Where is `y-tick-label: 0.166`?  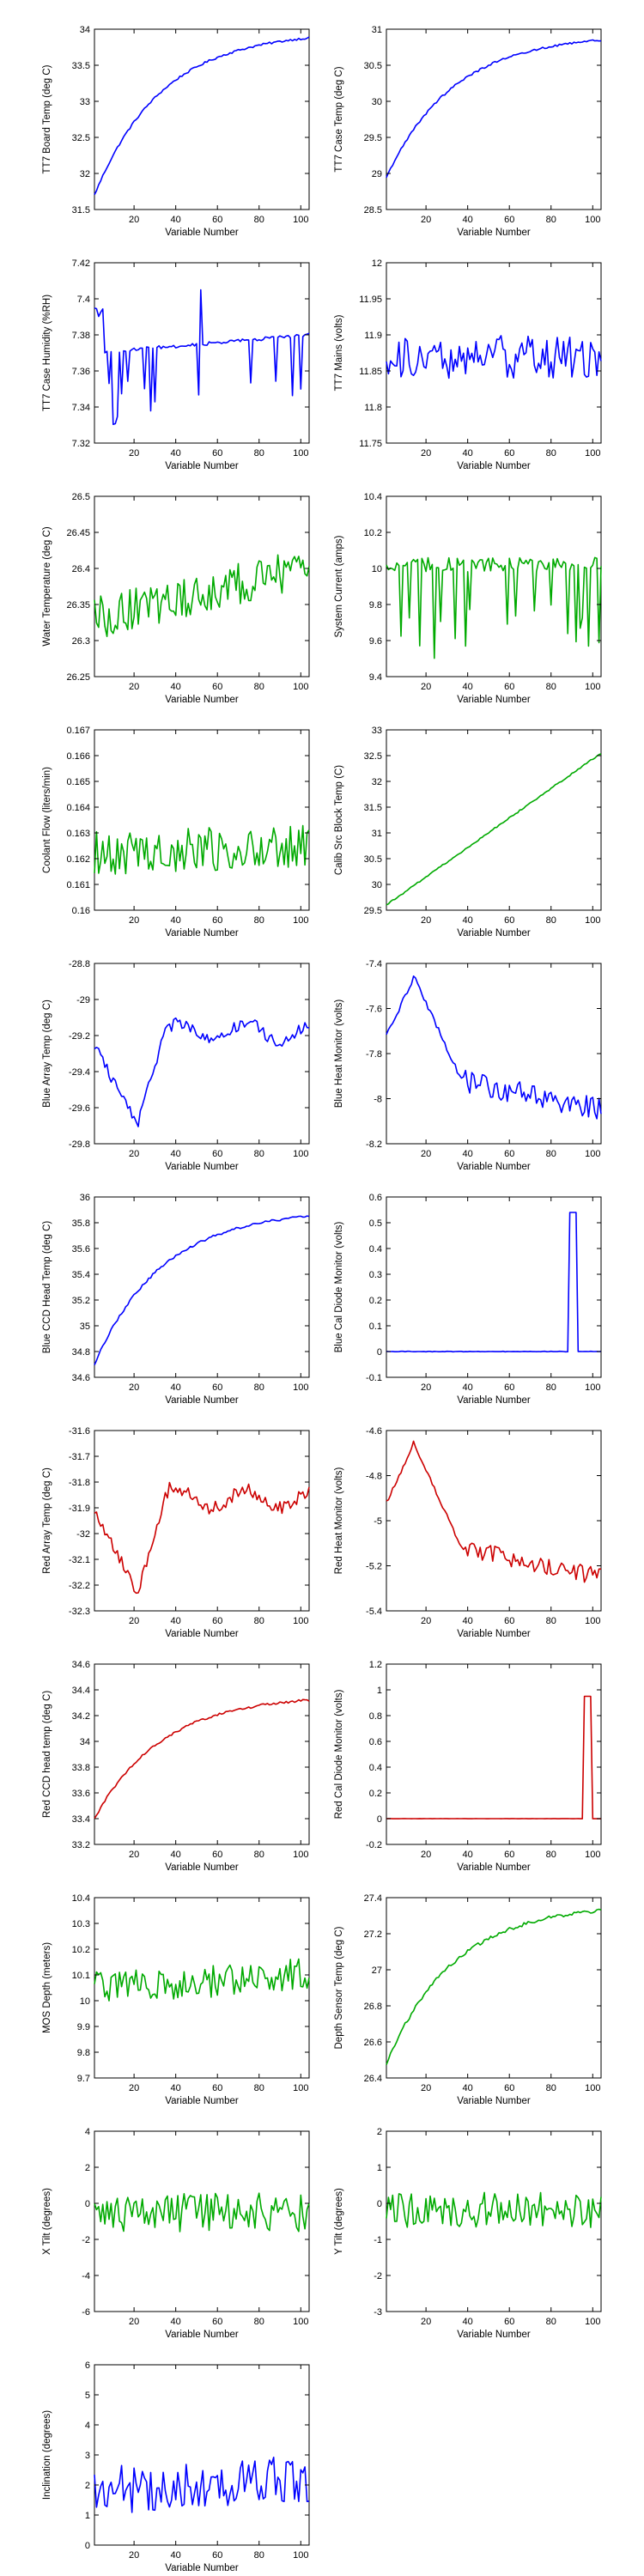
y-tick-label: 0.166 is located at coordinates (78, 757).